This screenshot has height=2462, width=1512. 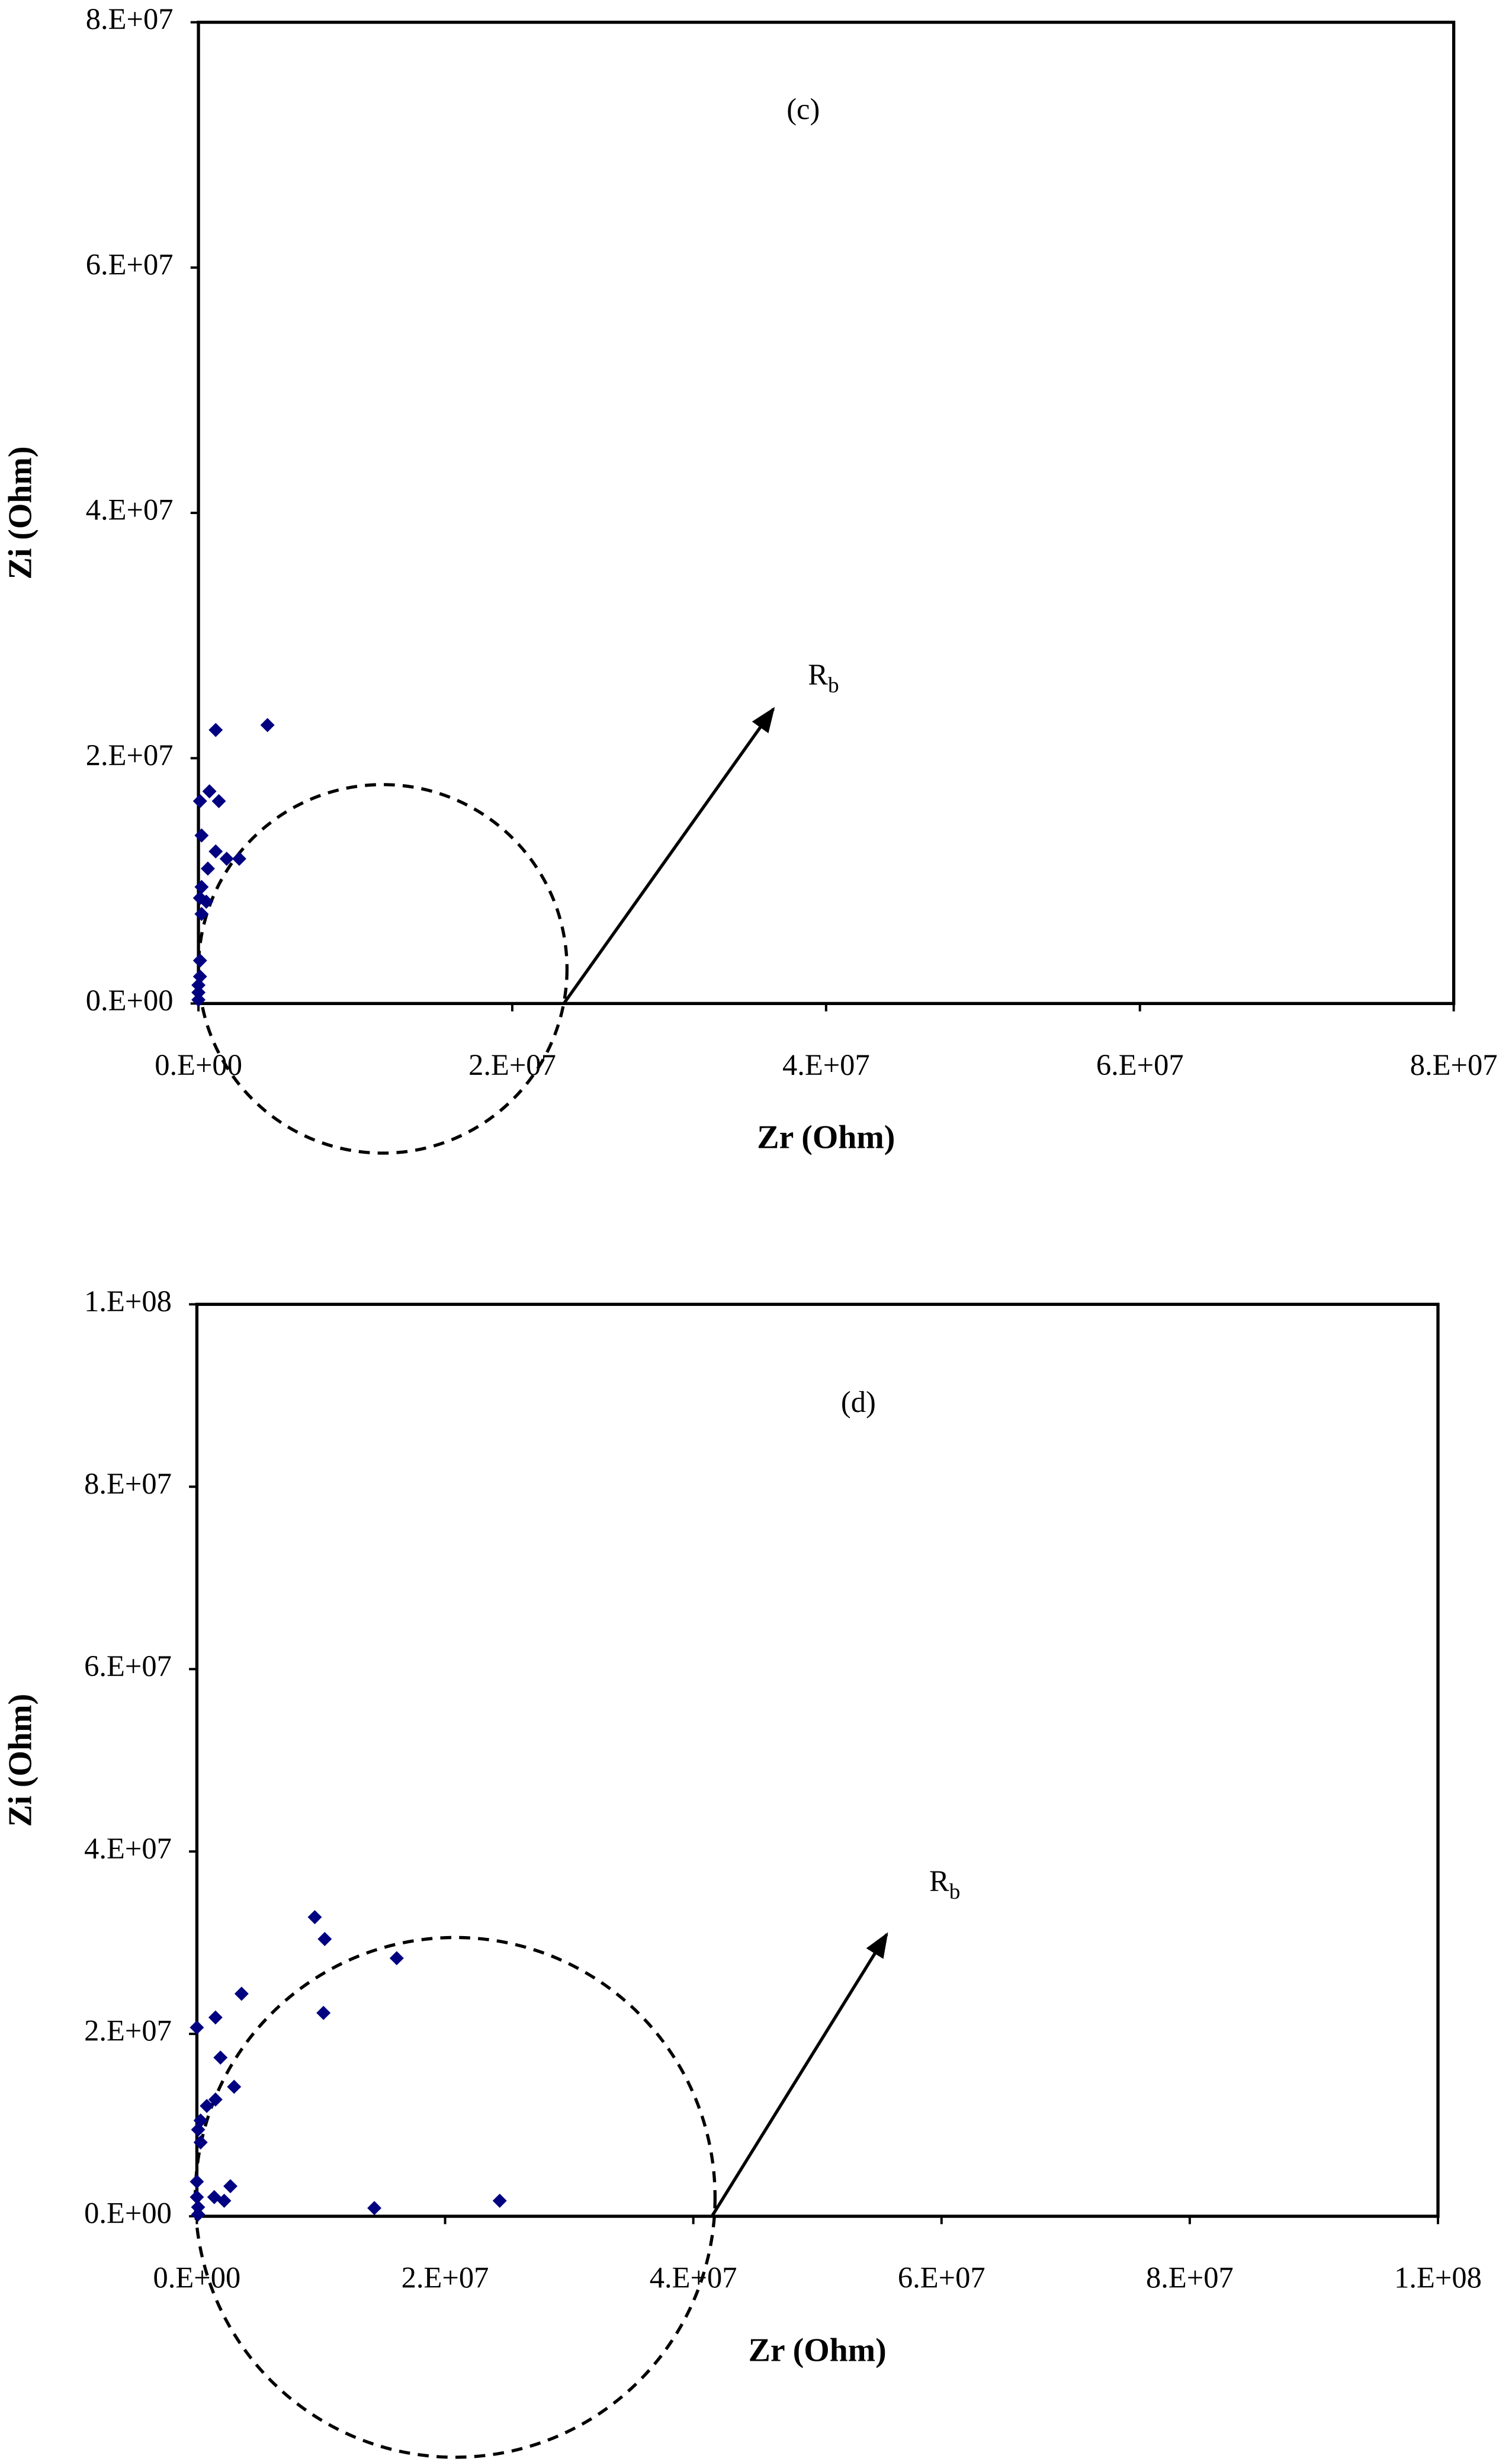 I want to click on panel-label: (d), so click(x=858, y=1401).